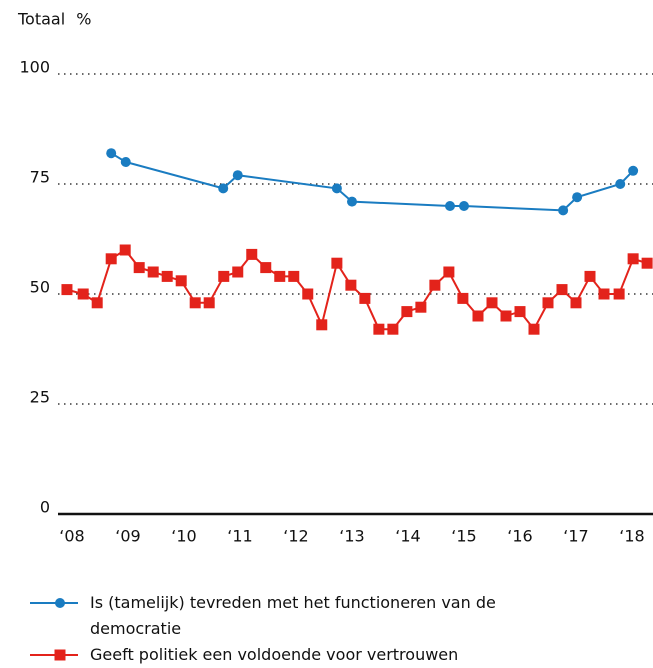 The image size is (653, 668). Describe the element at coordinates (575, 536) in the screenshot. I see `x-tick-label: ‘17` at that location.